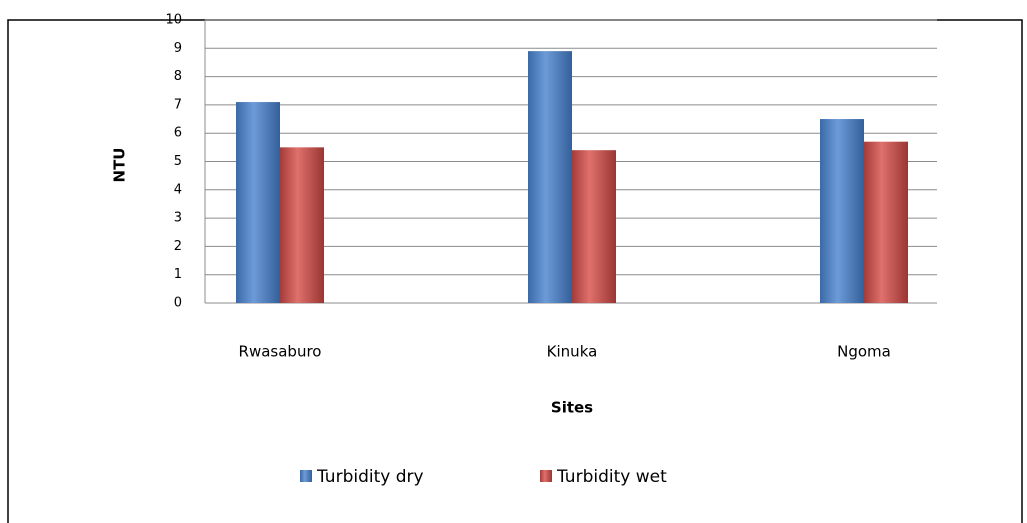 Image resolution: width=1027 pixels, height=523 pixels. I want to click on x-tick-label: Kinuka, so click(572, 352).